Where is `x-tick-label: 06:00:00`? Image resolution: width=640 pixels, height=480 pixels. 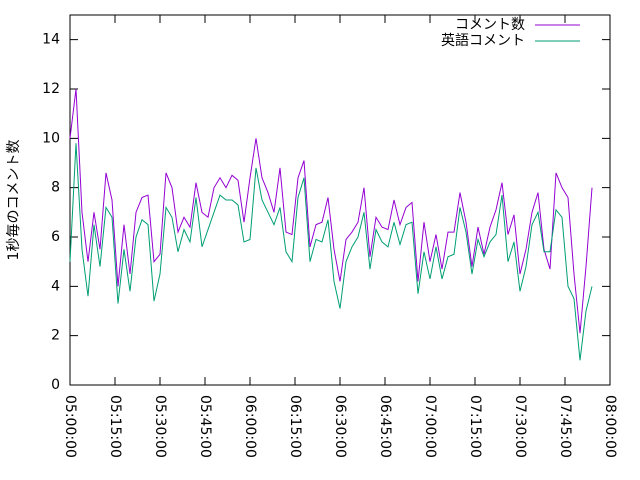
x-tick-label: 06:00:00 is located at coordinates (250, 426).